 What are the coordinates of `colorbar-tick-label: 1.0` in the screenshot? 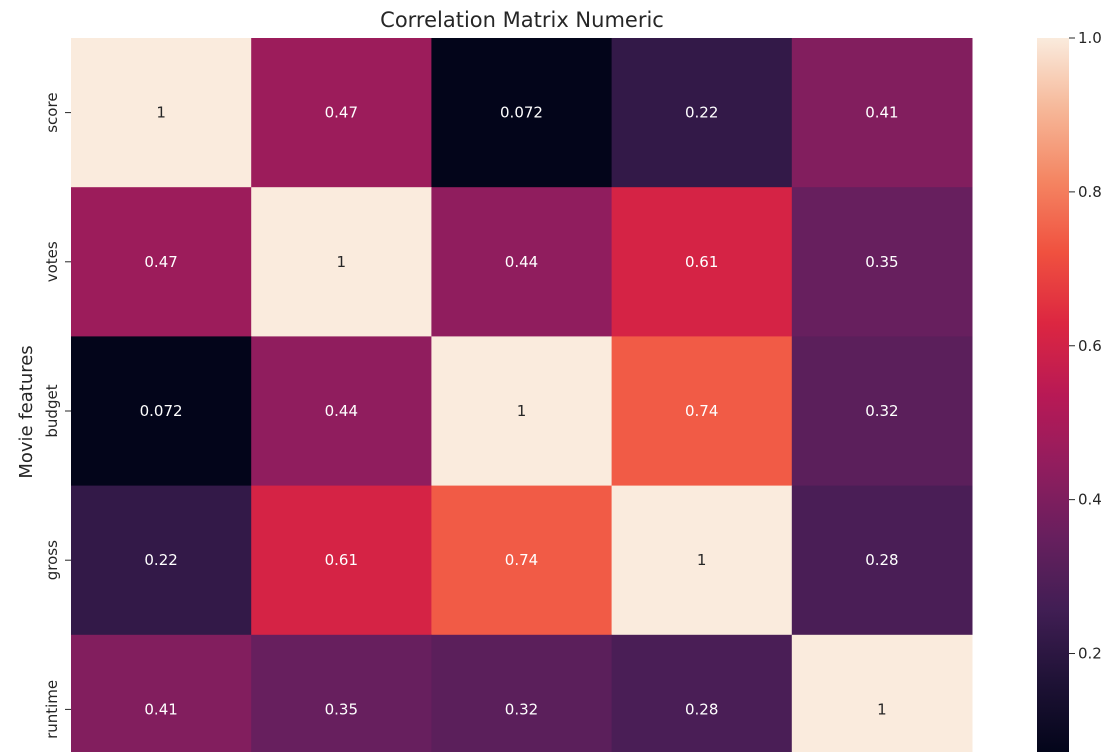 It's located at (1090, 38).